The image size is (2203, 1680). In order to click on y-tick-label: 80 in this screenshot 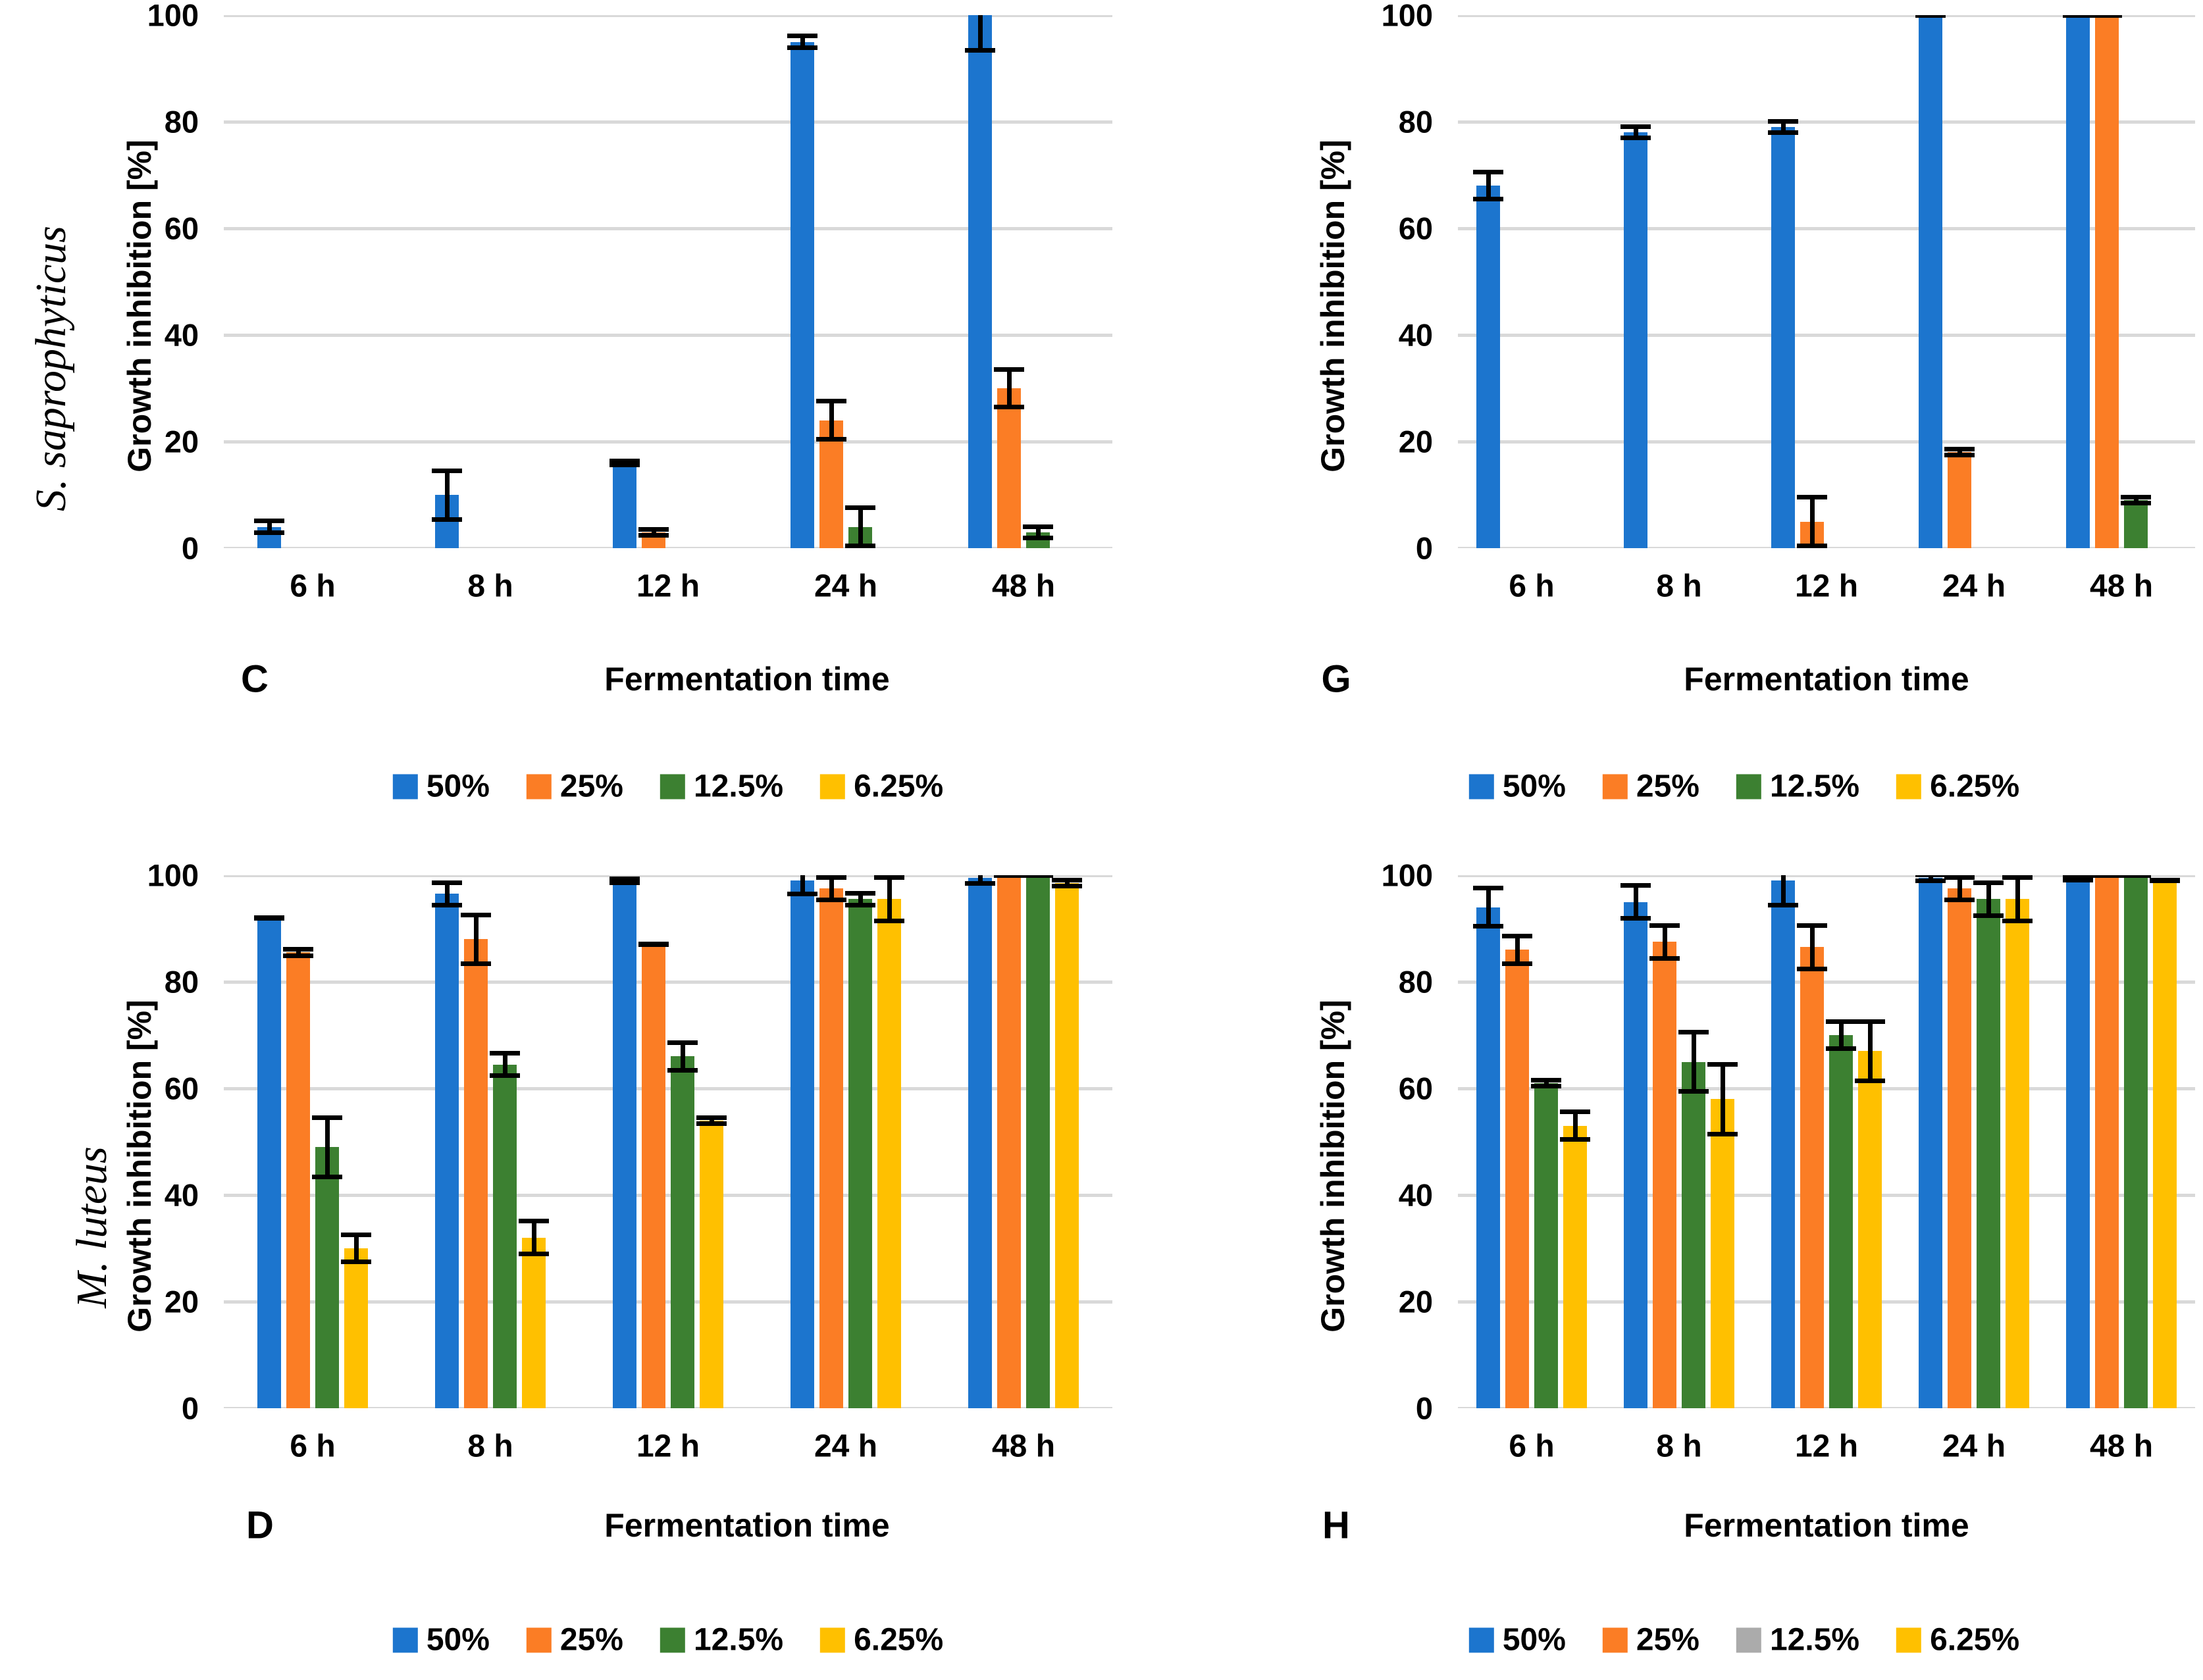, I will do `click(181, 122)`.